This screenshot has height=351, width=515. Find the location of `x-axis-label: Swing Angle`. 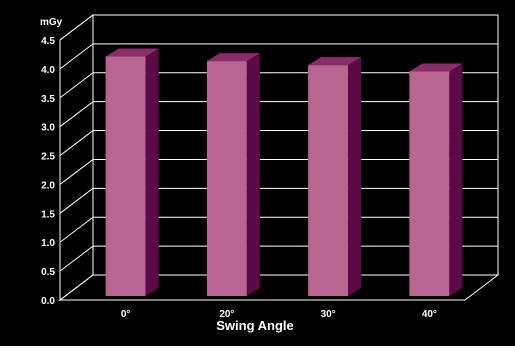

x-axis-label: Swing Angle is located at coordinates (255, 325).